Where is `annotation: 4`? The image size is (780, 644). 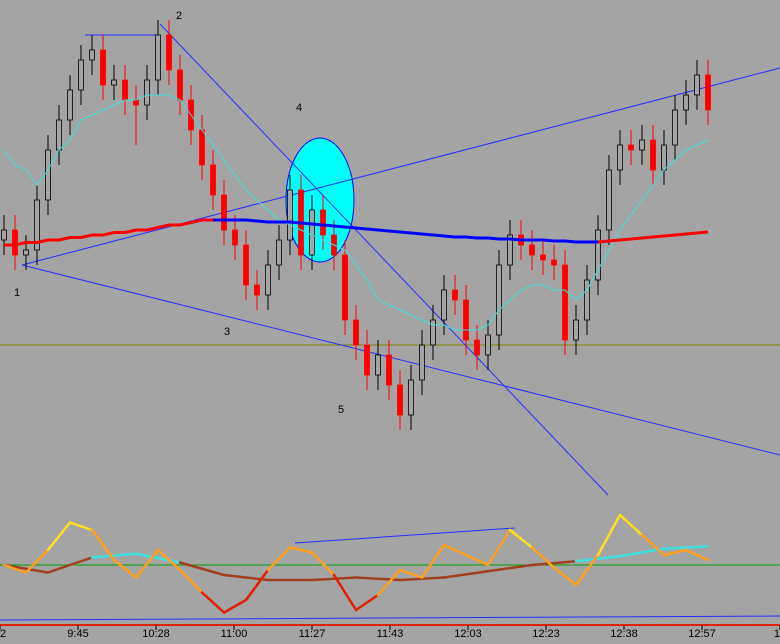 annotation: 4 is located at coordinates (299, 108).